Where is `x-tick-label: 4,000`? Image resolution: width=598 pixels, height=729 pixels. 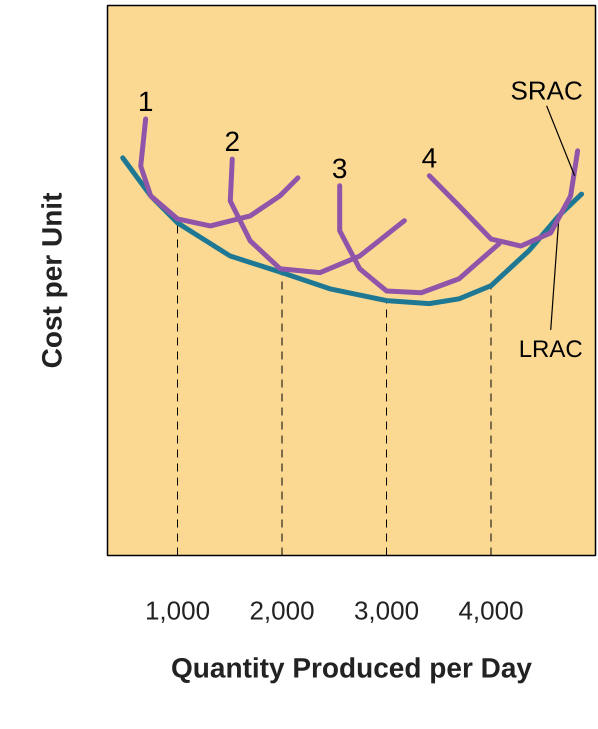
x-tick-label: 4,000 is located at coordinates (491, 611).